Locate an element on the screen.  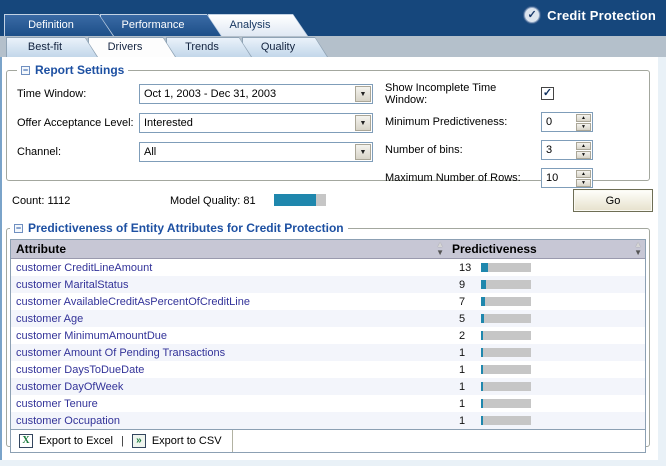
csv-icon: » is located at coordinates (138, 441).